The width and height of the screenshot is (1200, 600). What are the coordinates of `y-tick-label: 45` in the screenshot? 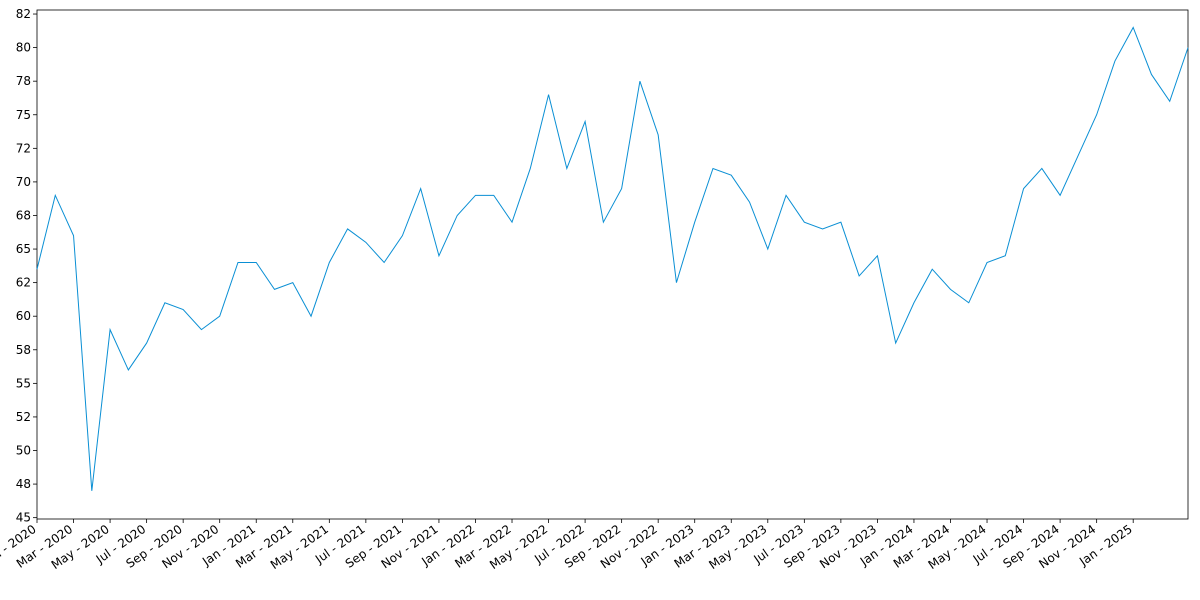 It's located at (23, 518).